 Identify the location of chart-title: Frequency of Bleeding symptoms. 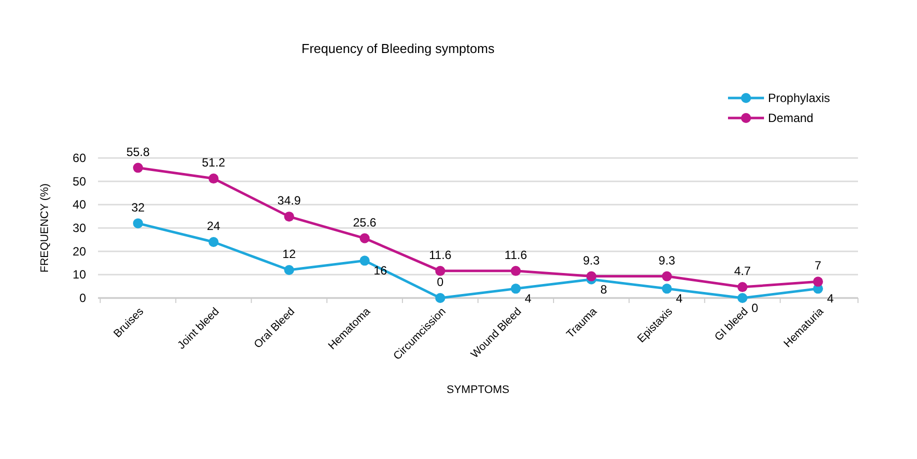
(398, 48).